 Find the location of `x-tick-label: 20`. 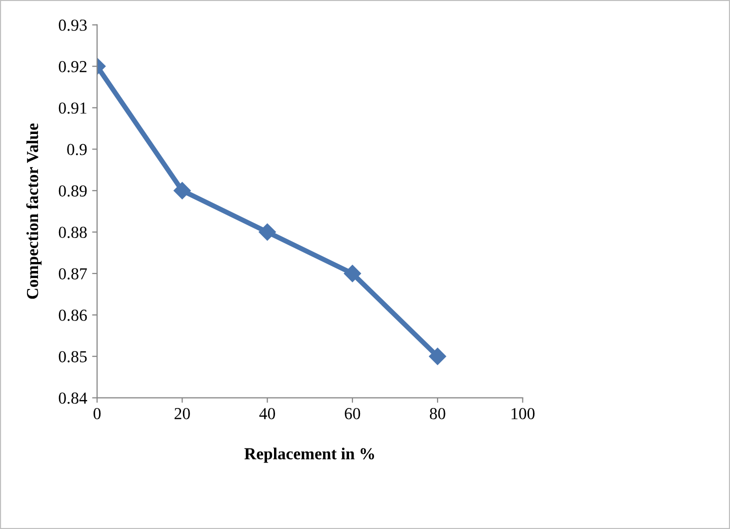

x-tick-label: 20 is located at coordinates (182, 414).